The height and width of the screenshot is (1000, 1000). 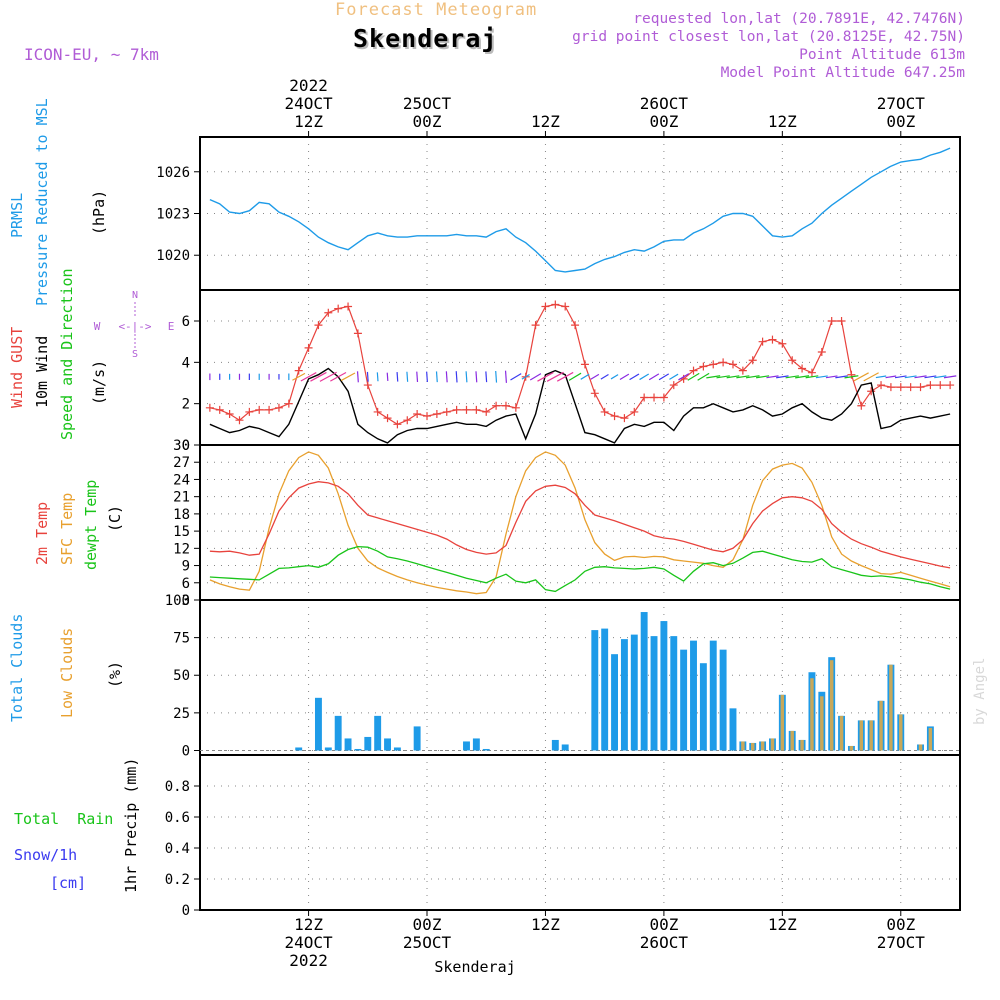 What do you see at coordinates (181, 676) in the screenshot?
I see `clouds-ytick-label: 50` at bounding box center [181, 676].